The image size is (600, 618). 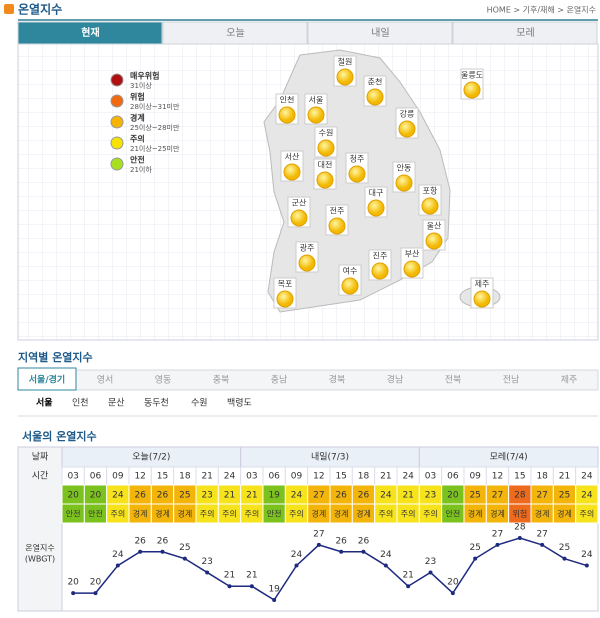 I want to click on region-tab-active, so click(x=47, y=379).